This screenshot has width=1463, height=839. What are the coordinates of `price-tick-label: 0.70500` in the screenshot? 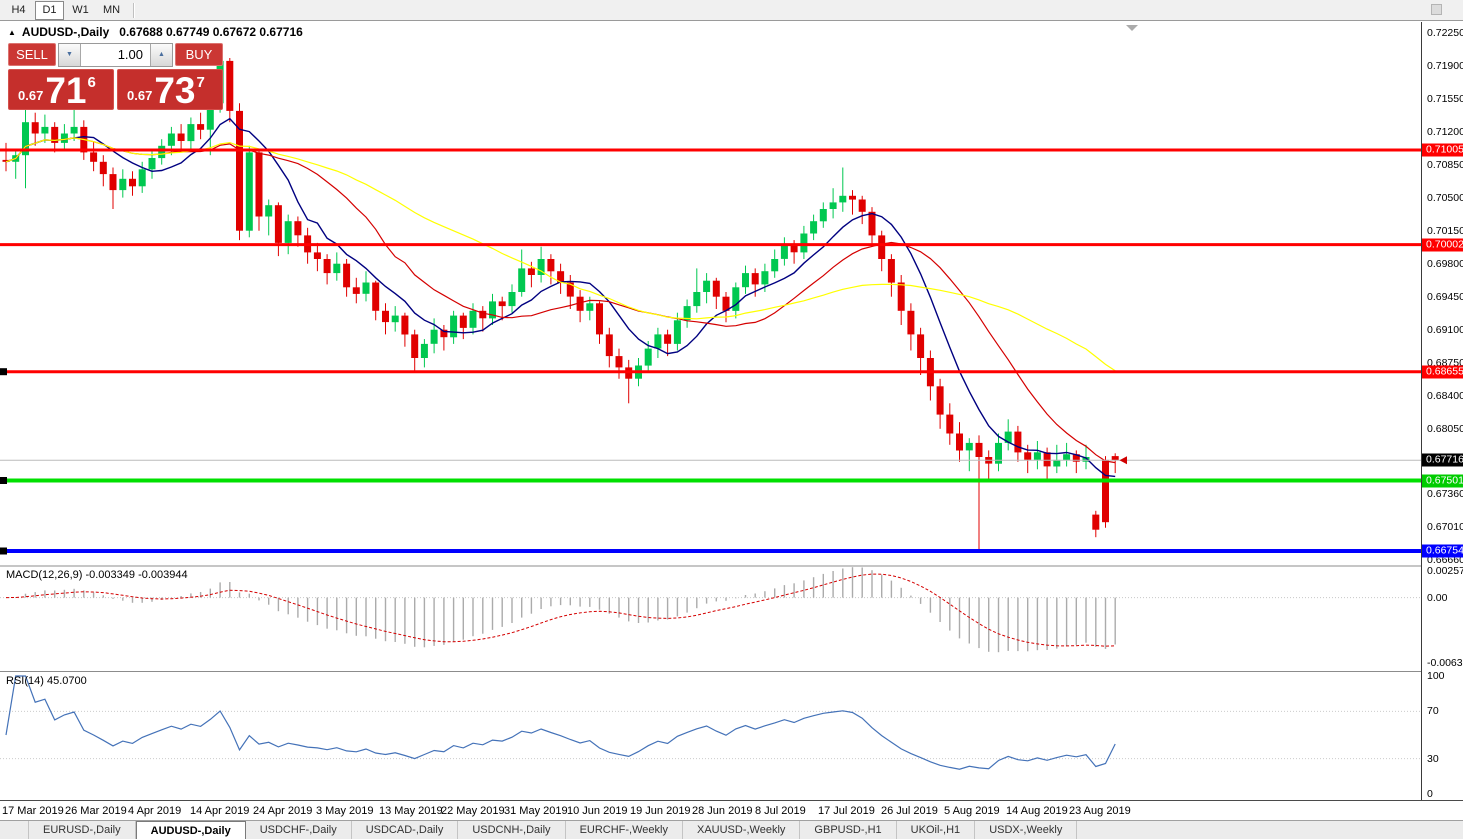 It's located at (1445, 197).